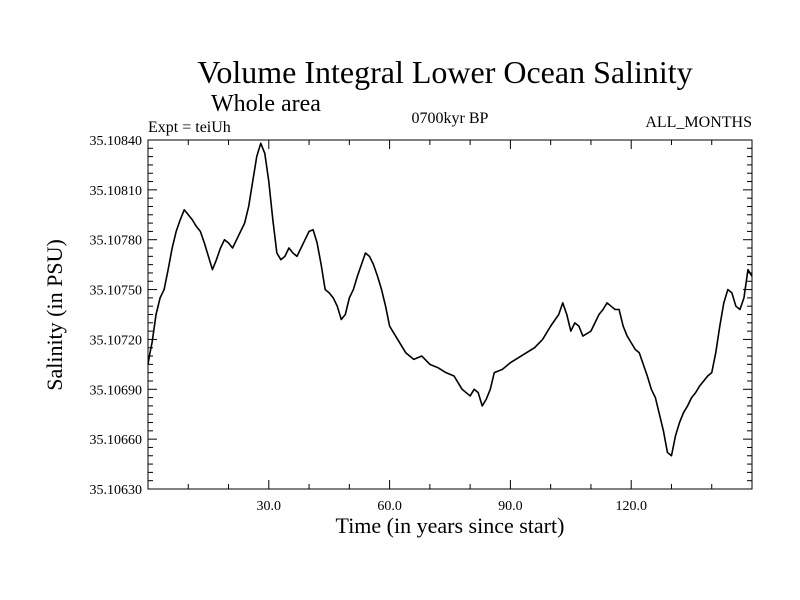 The height and width of the screenshot is (600, 800). What do you see at coordinates (116, 191) in the screenshot?
I see `y-tick-label: 35.10810` at bounding box center [116, 191].